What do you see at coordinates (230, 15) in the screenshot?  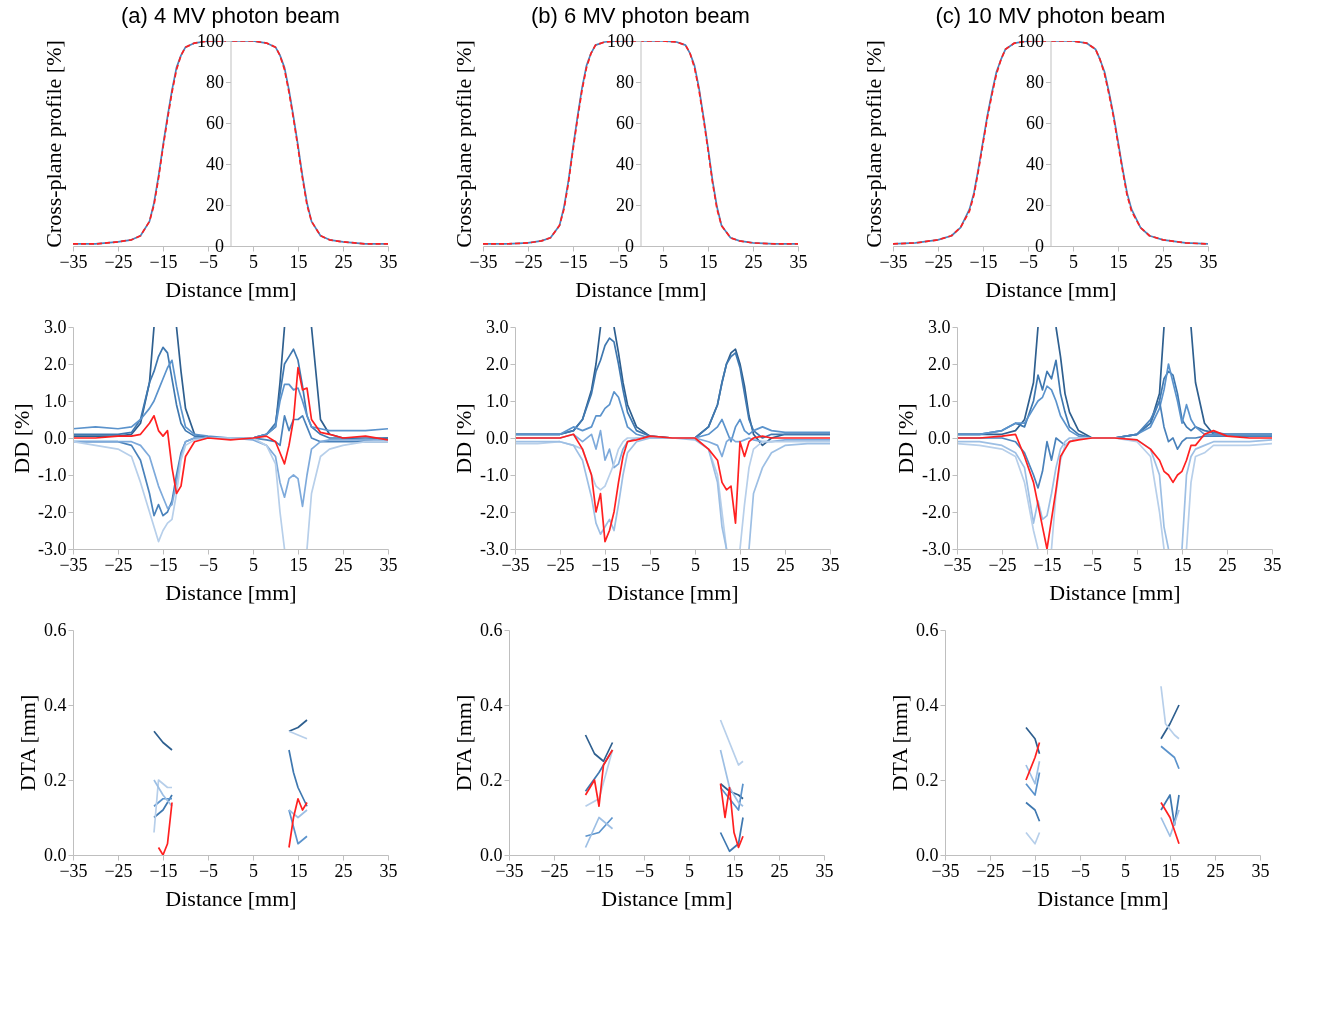 I see `chart-title: (a) 4 MV photon beam` at bounding box center [230, 15].